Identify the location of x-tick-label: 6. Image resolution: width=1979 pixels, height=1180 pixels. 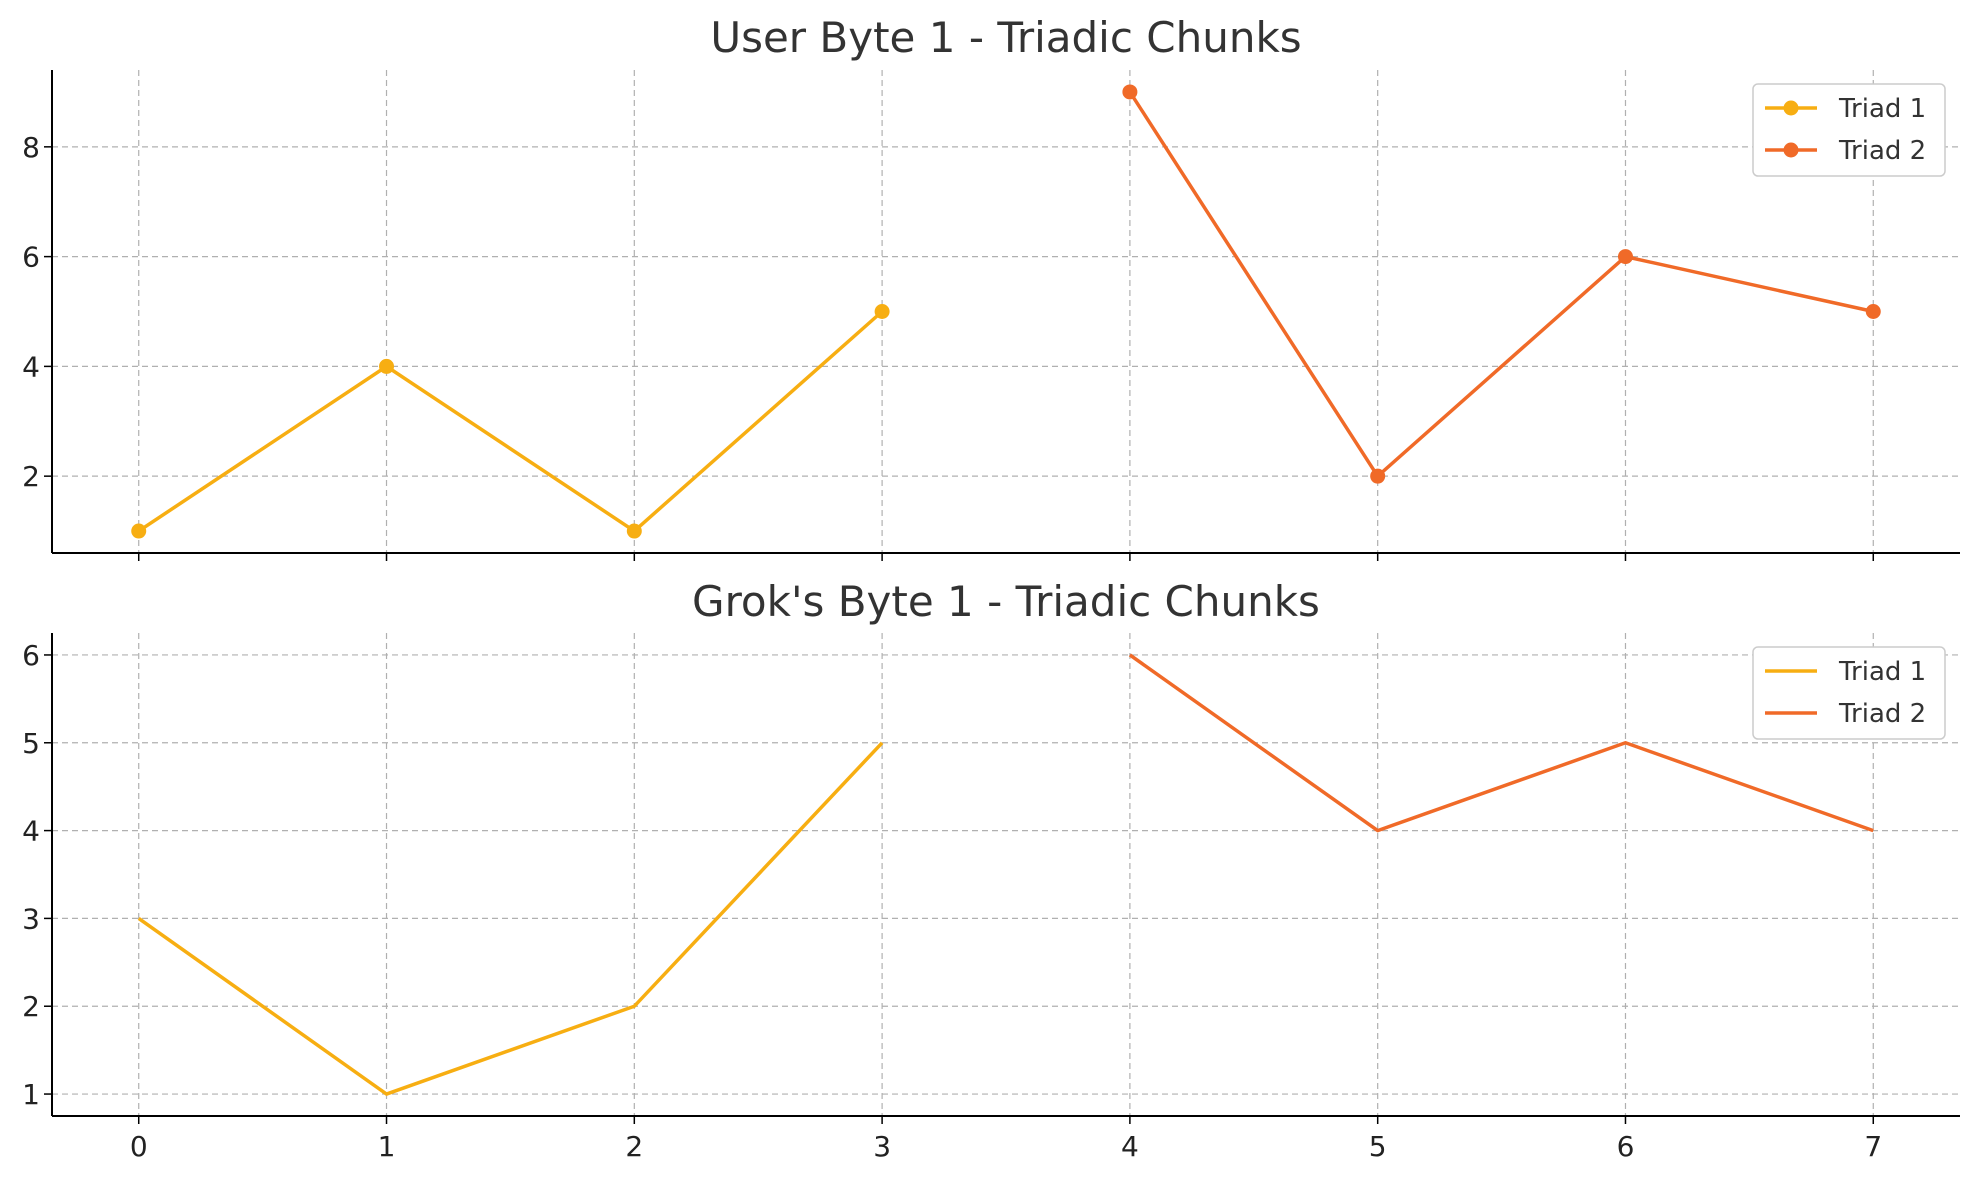
(1626, 1146).